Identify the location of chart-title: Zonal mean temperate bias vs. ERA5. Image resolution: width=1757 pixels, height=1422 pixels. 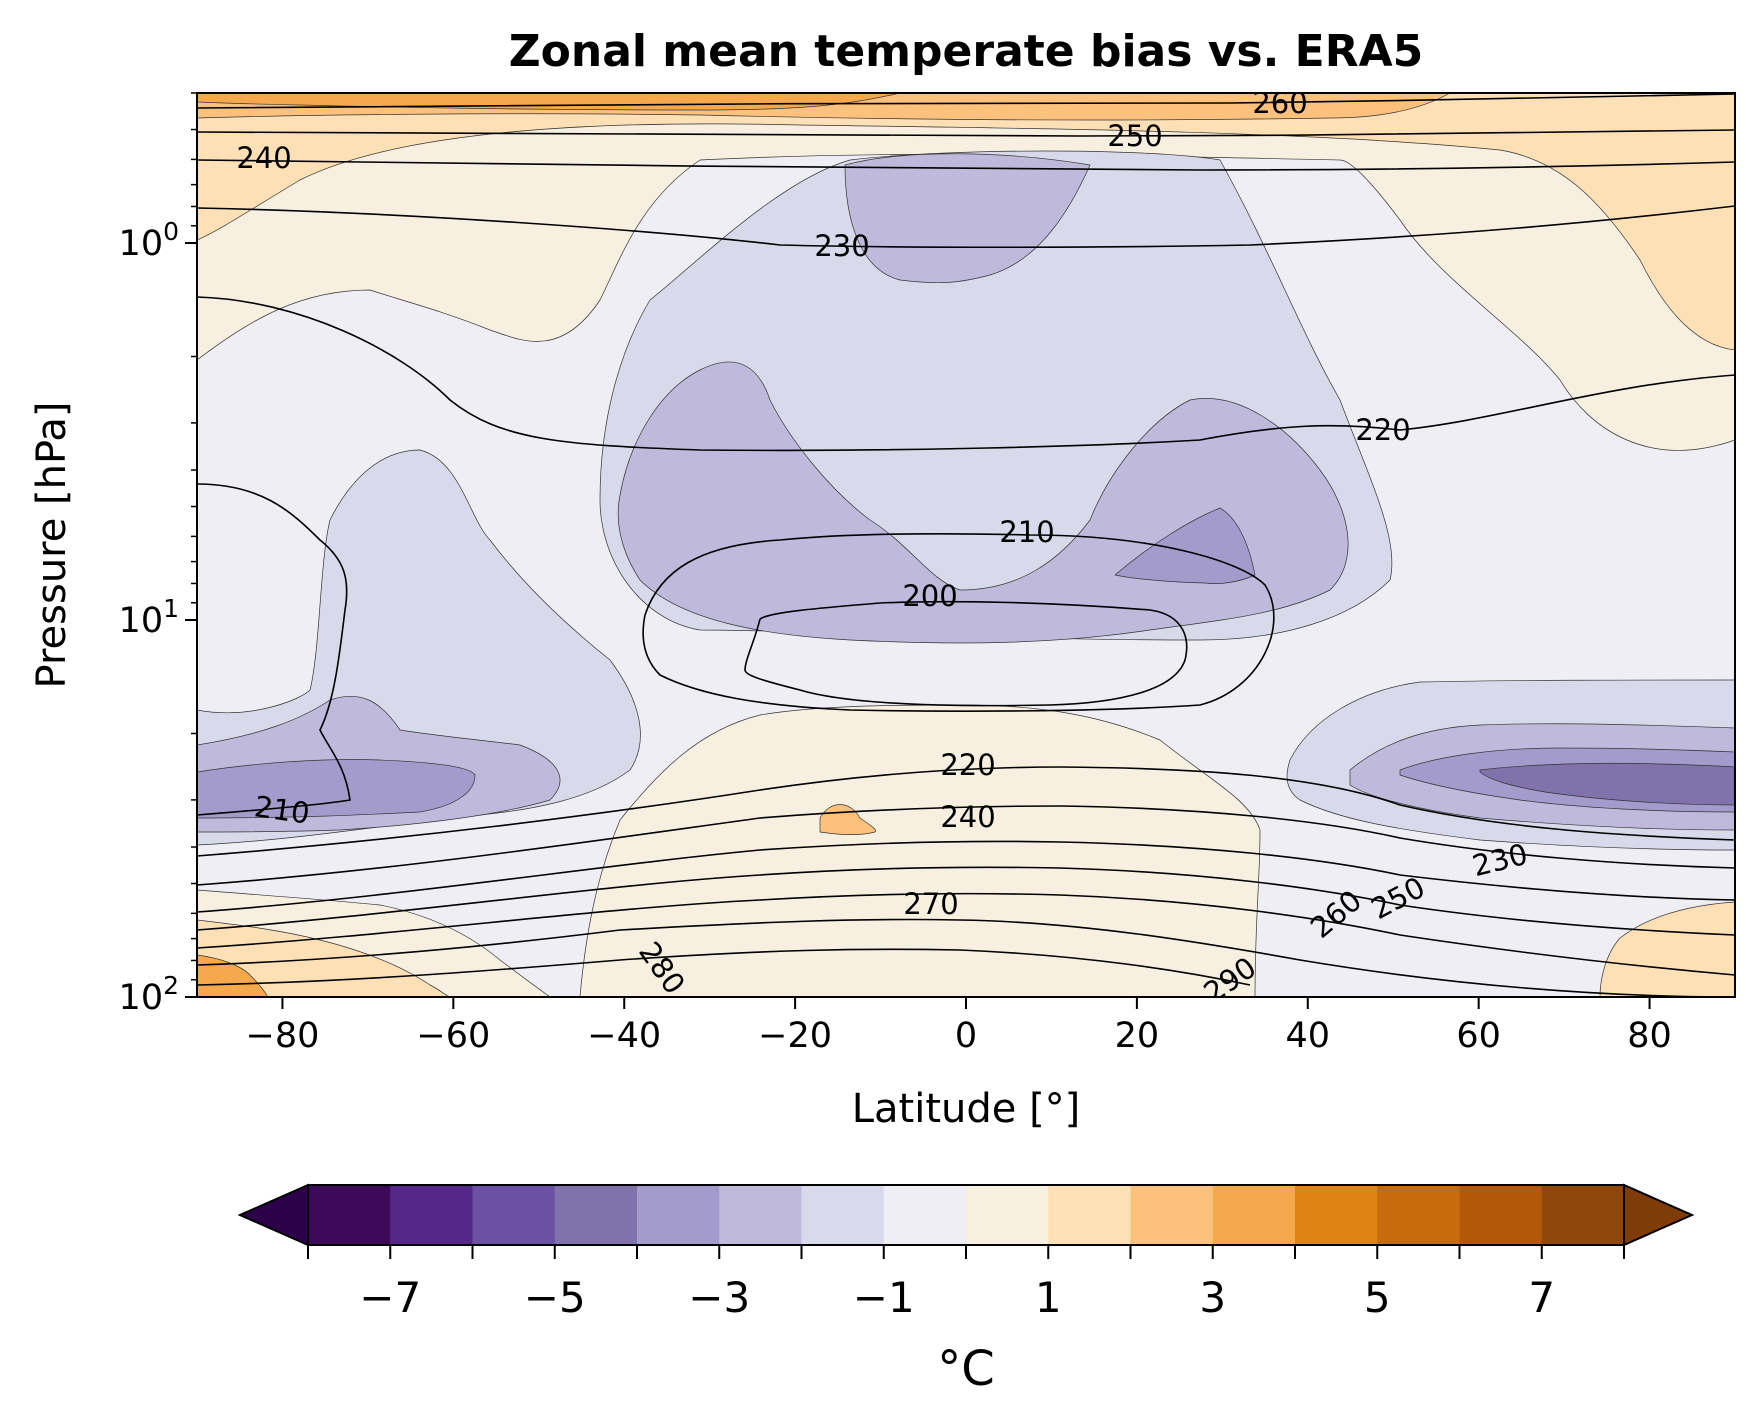
(966, 51).